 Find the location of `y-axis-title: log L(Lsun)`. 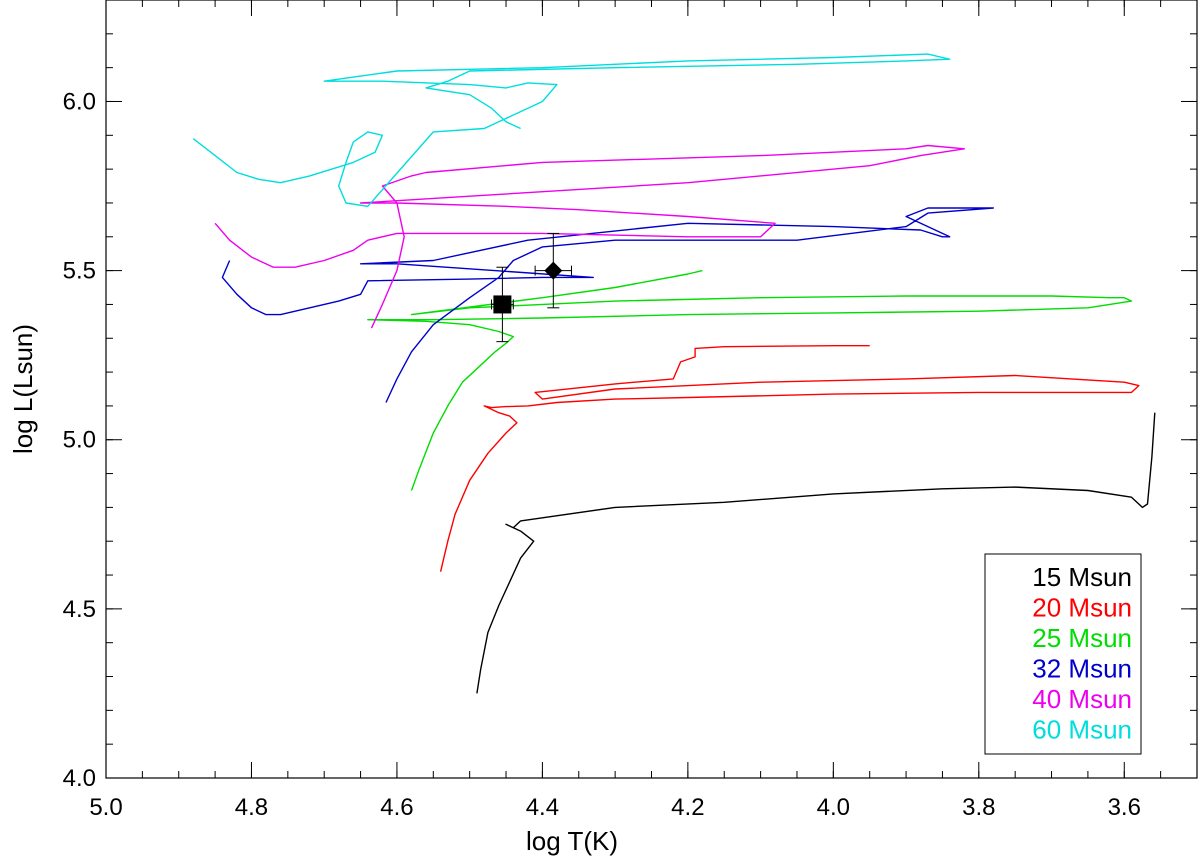

y-axis-title: log L(Lsun) is located at coordinates (23, 389).